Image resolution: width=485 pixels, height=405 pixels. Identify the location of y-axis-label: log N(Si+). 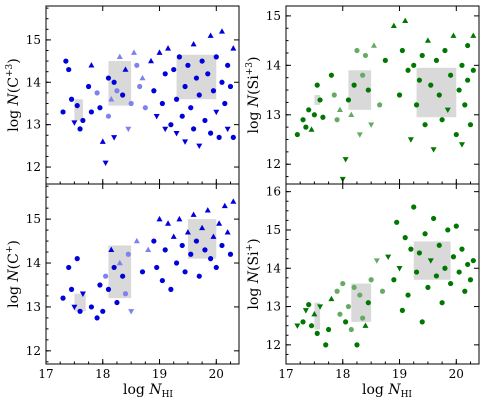
(253, 273).